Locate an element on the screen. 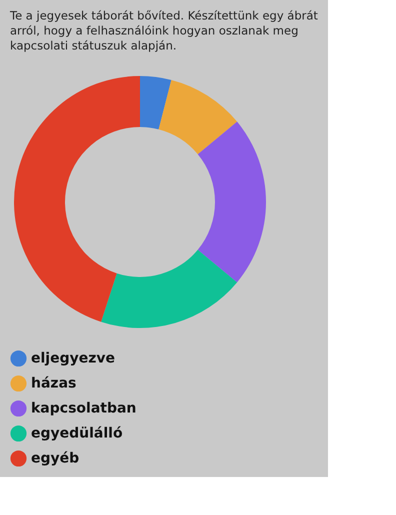 This screenshot has width=396, height=515. chart-title: Te a jegyesek táborát bővíted. Készítettünk egy ábrát arról, hogy a felhasználóink hogyan oszlanak meg kapcsolati státuszuk alapján. is located at coordinates (163, 30).